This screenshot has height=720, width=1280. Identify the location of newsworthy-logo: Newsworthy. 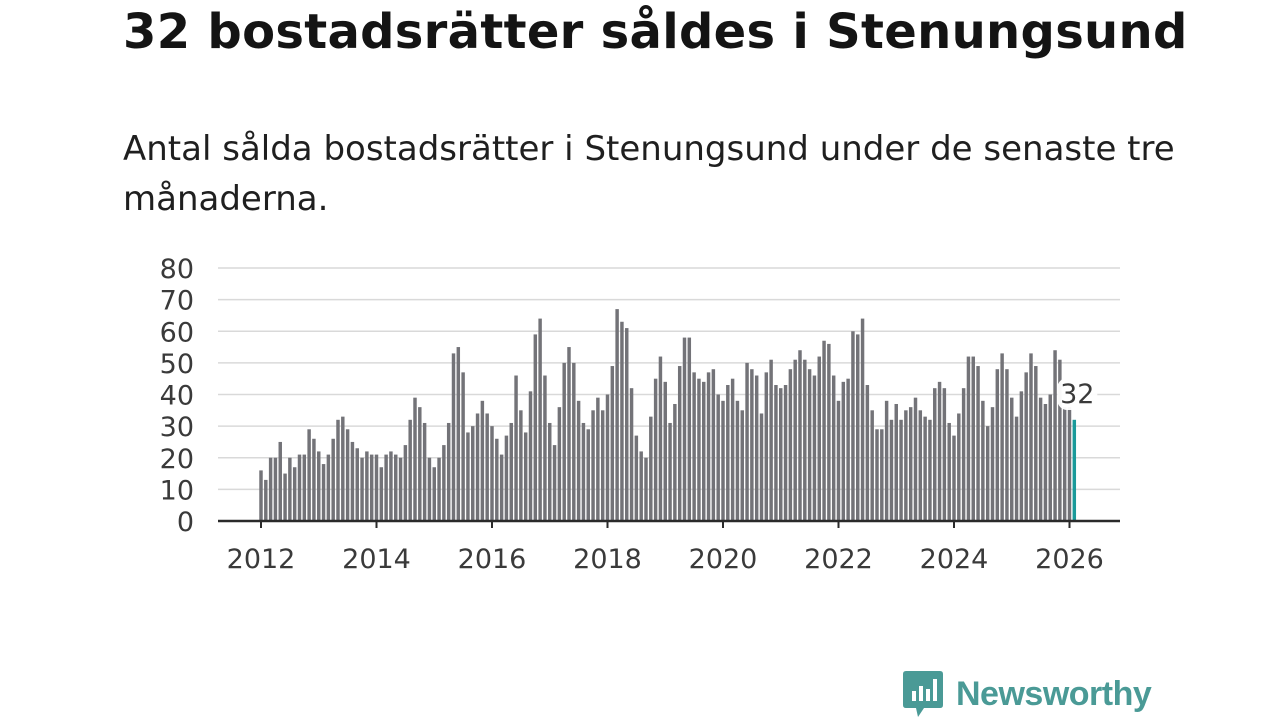
(1027, 694).